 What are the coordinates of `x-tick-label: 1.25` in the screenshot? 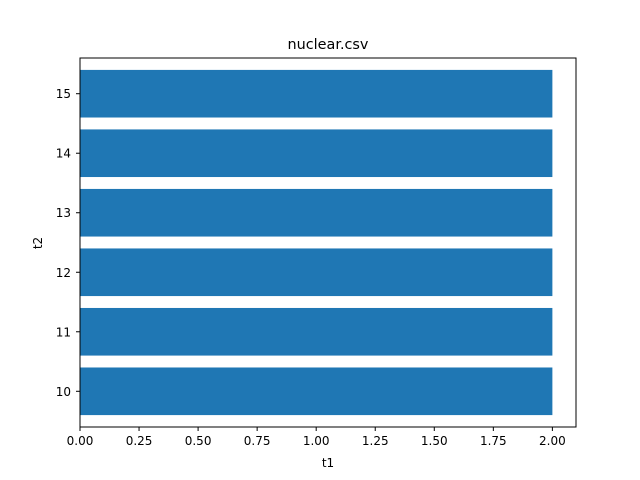 It's located at (375, 441).